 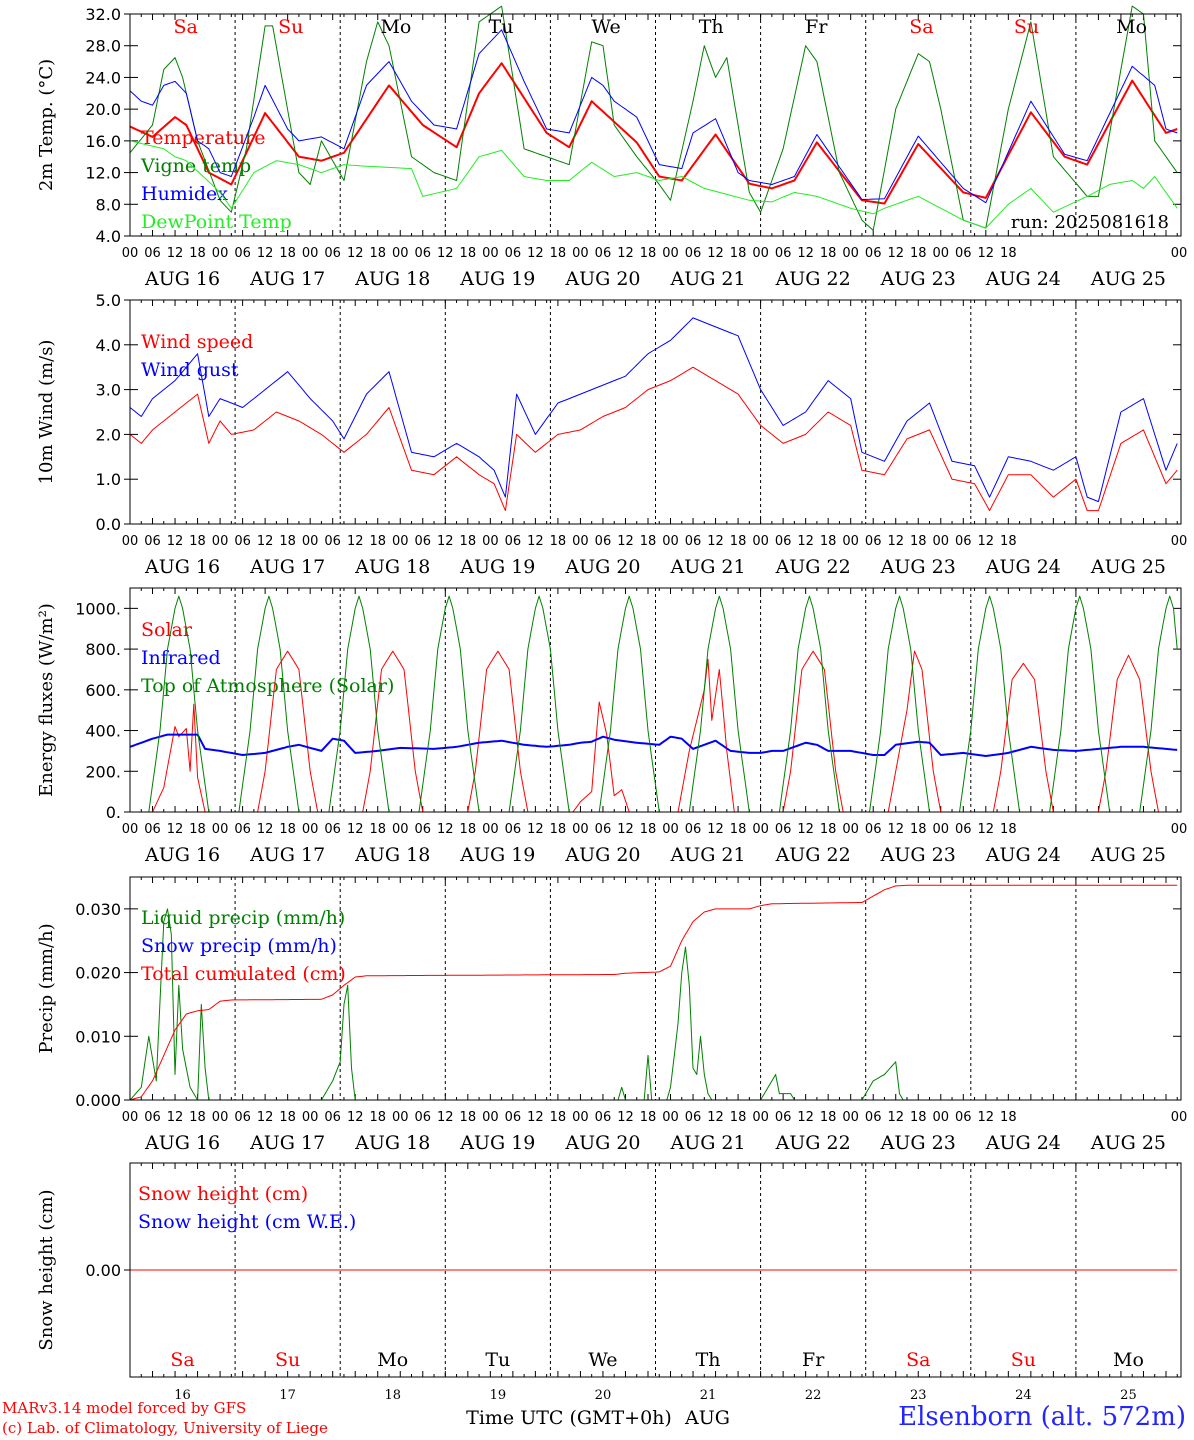 I want to click on y-tick-label: 1.0, so click(x=108, y=479).